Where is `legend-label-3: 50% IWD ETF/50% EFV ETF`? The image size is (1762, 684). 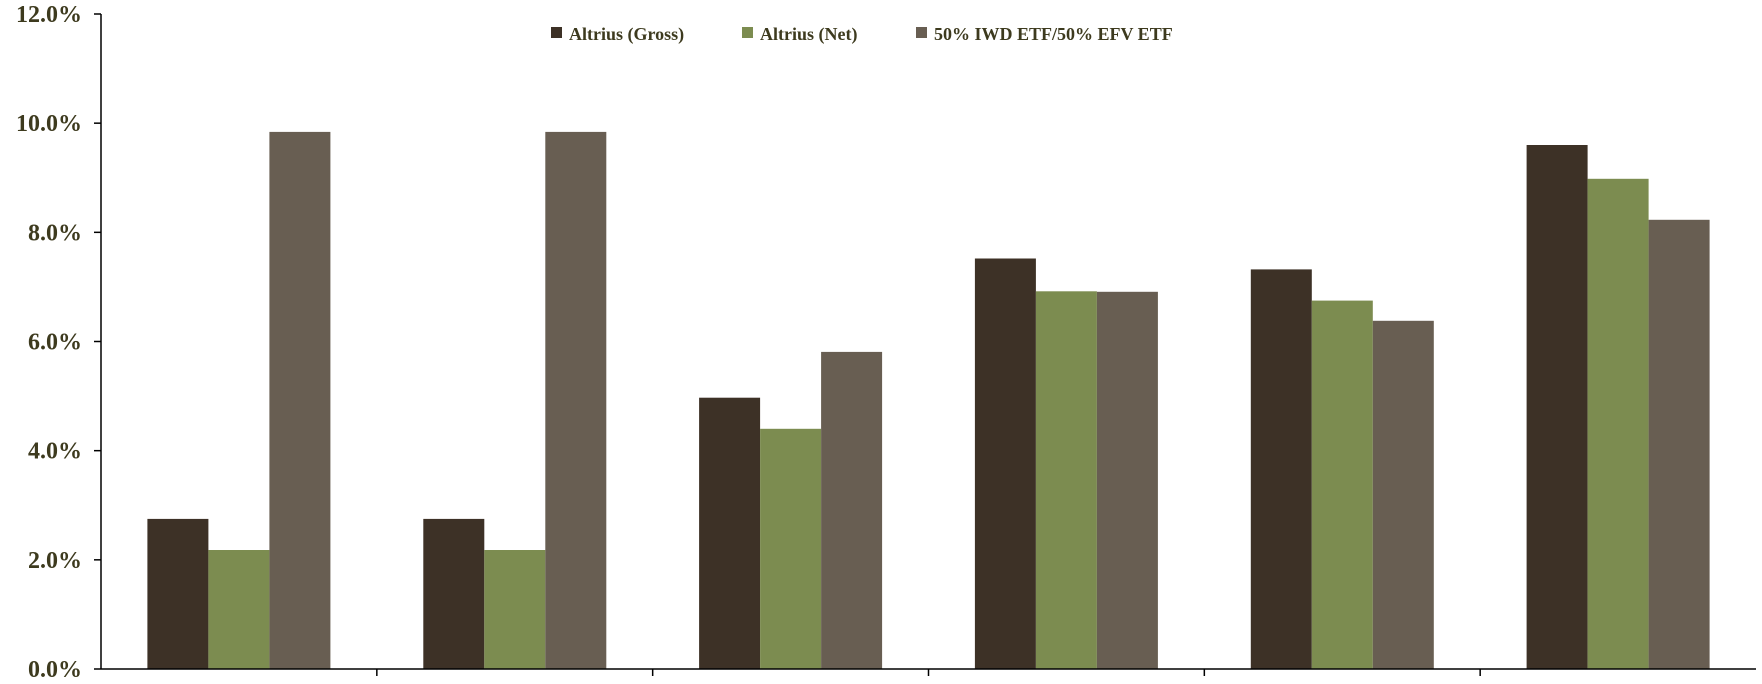 legend-label-3: 50% IWD ETF/50% EFV ETF is located at coordinates (1053, 34).